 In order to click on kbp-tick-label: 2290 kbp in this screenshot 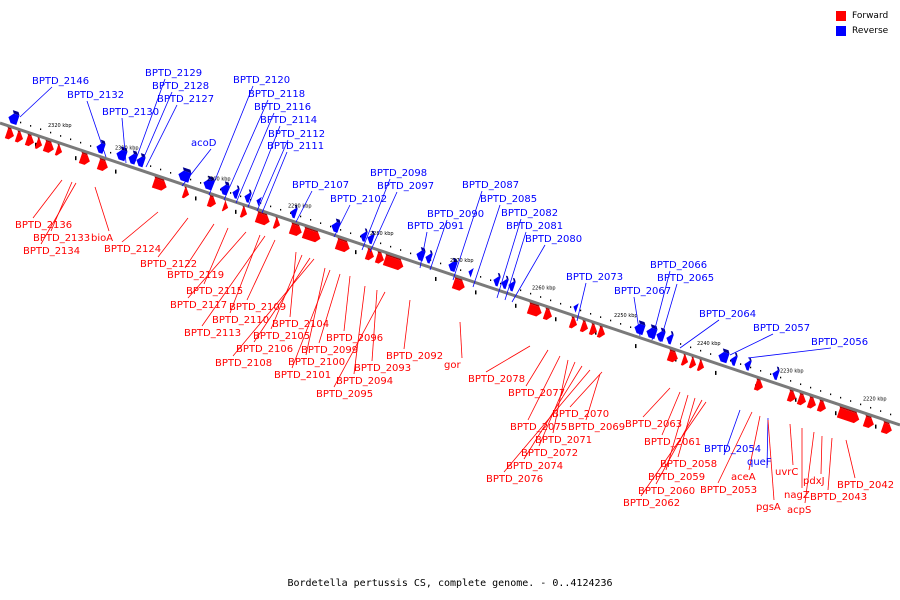, I will do `click(300, 207)`.